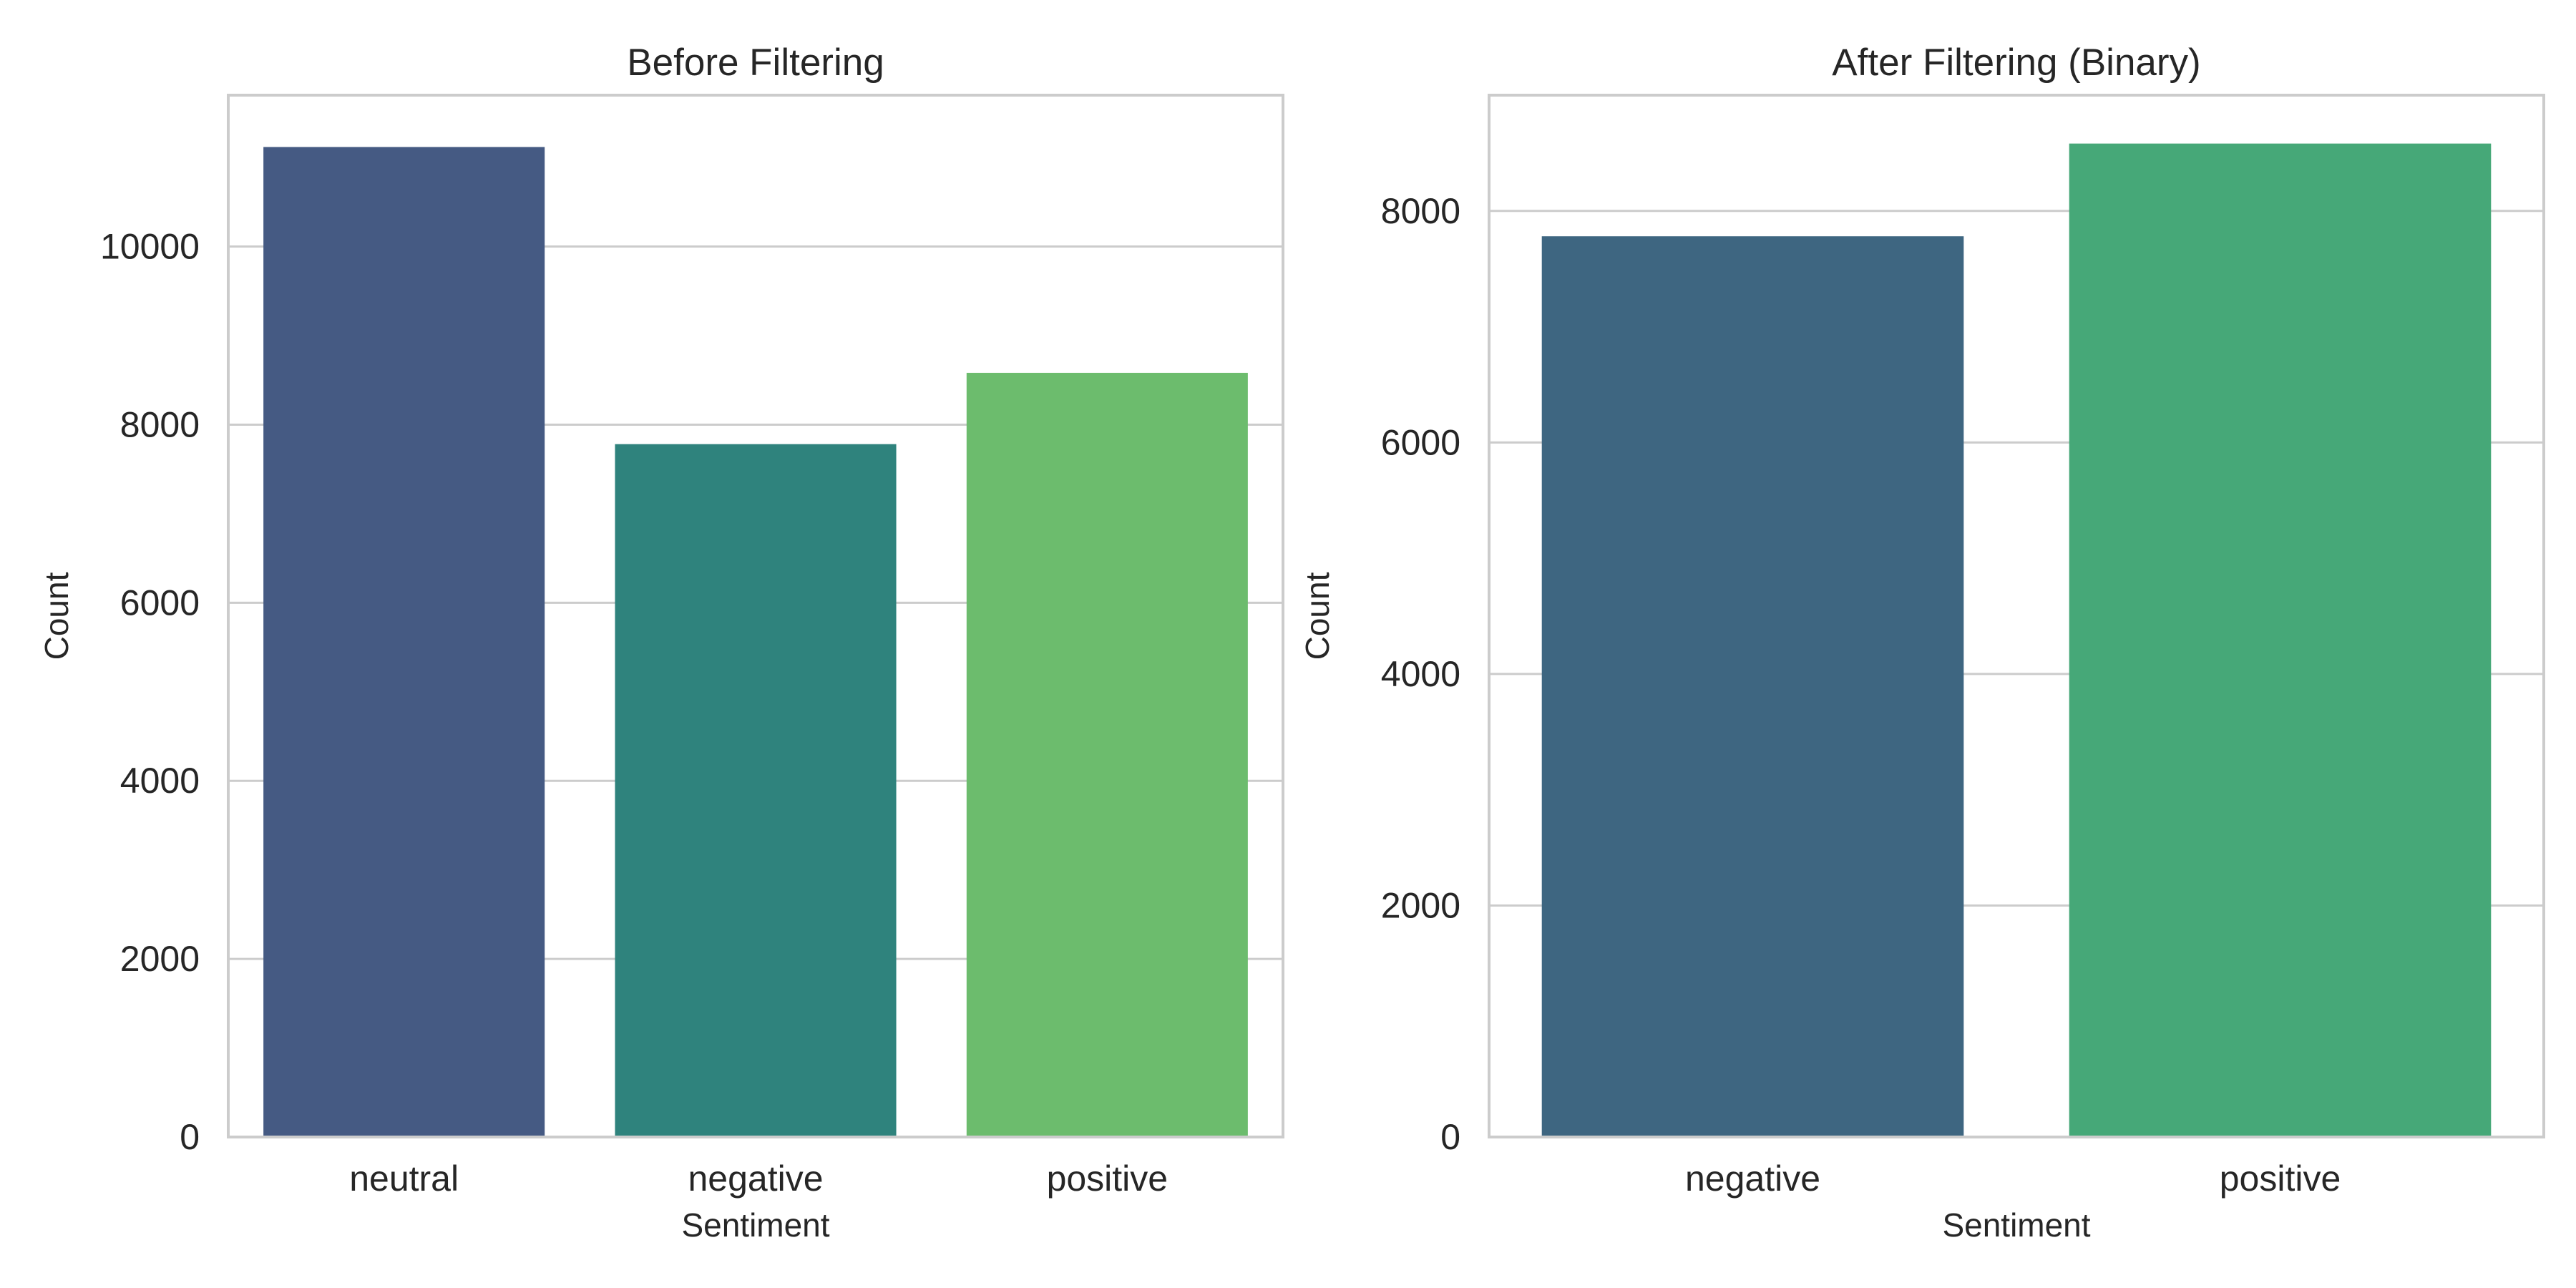 Image resolution: width=2576 pixels, height=1288 pixels. I want to click on chart-title: After Filtering (Binary), so click(2016, 63).